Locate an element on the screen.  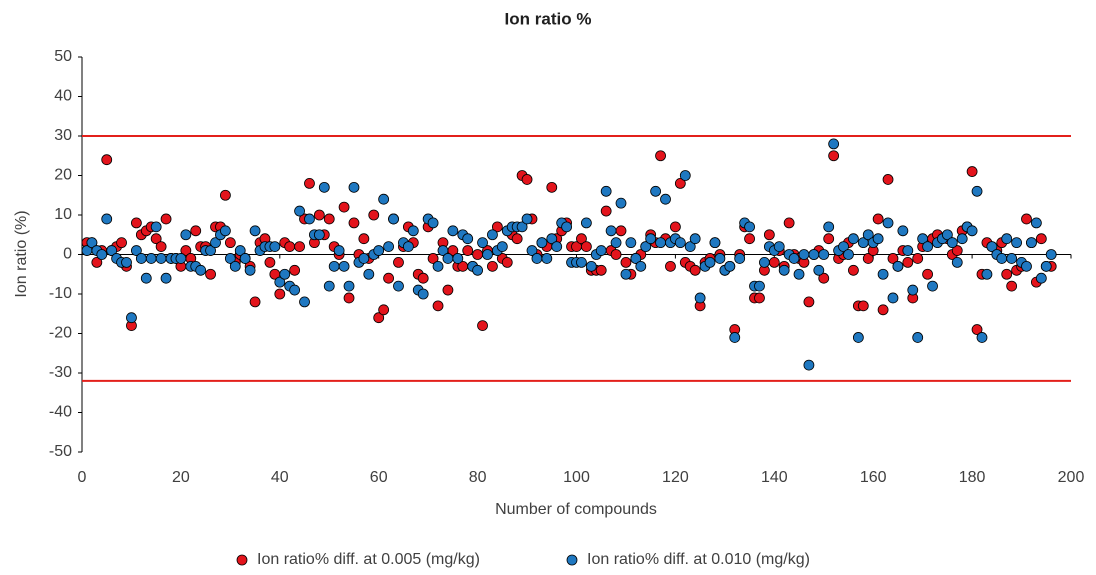
x-tick-label: 120 is located at coordinates (675, 477).